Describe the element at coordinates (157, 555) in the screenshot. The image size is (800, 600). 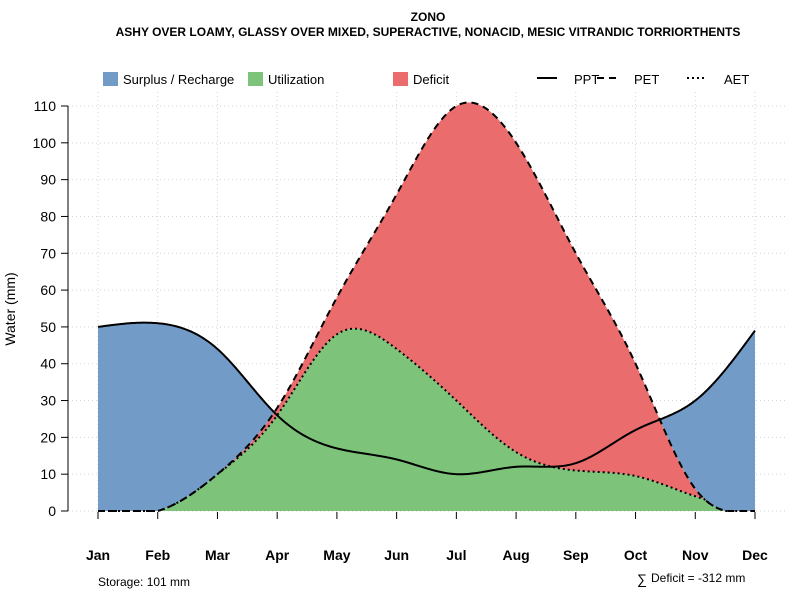
I see `x-tick-label-feb: Feb` at that location.